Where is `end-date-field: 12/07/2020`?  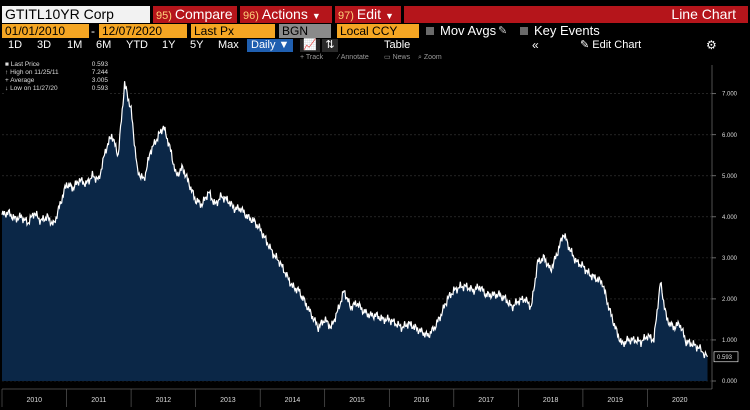
end-date-field: 12/07/2020 is located at coordinates (143, 31).